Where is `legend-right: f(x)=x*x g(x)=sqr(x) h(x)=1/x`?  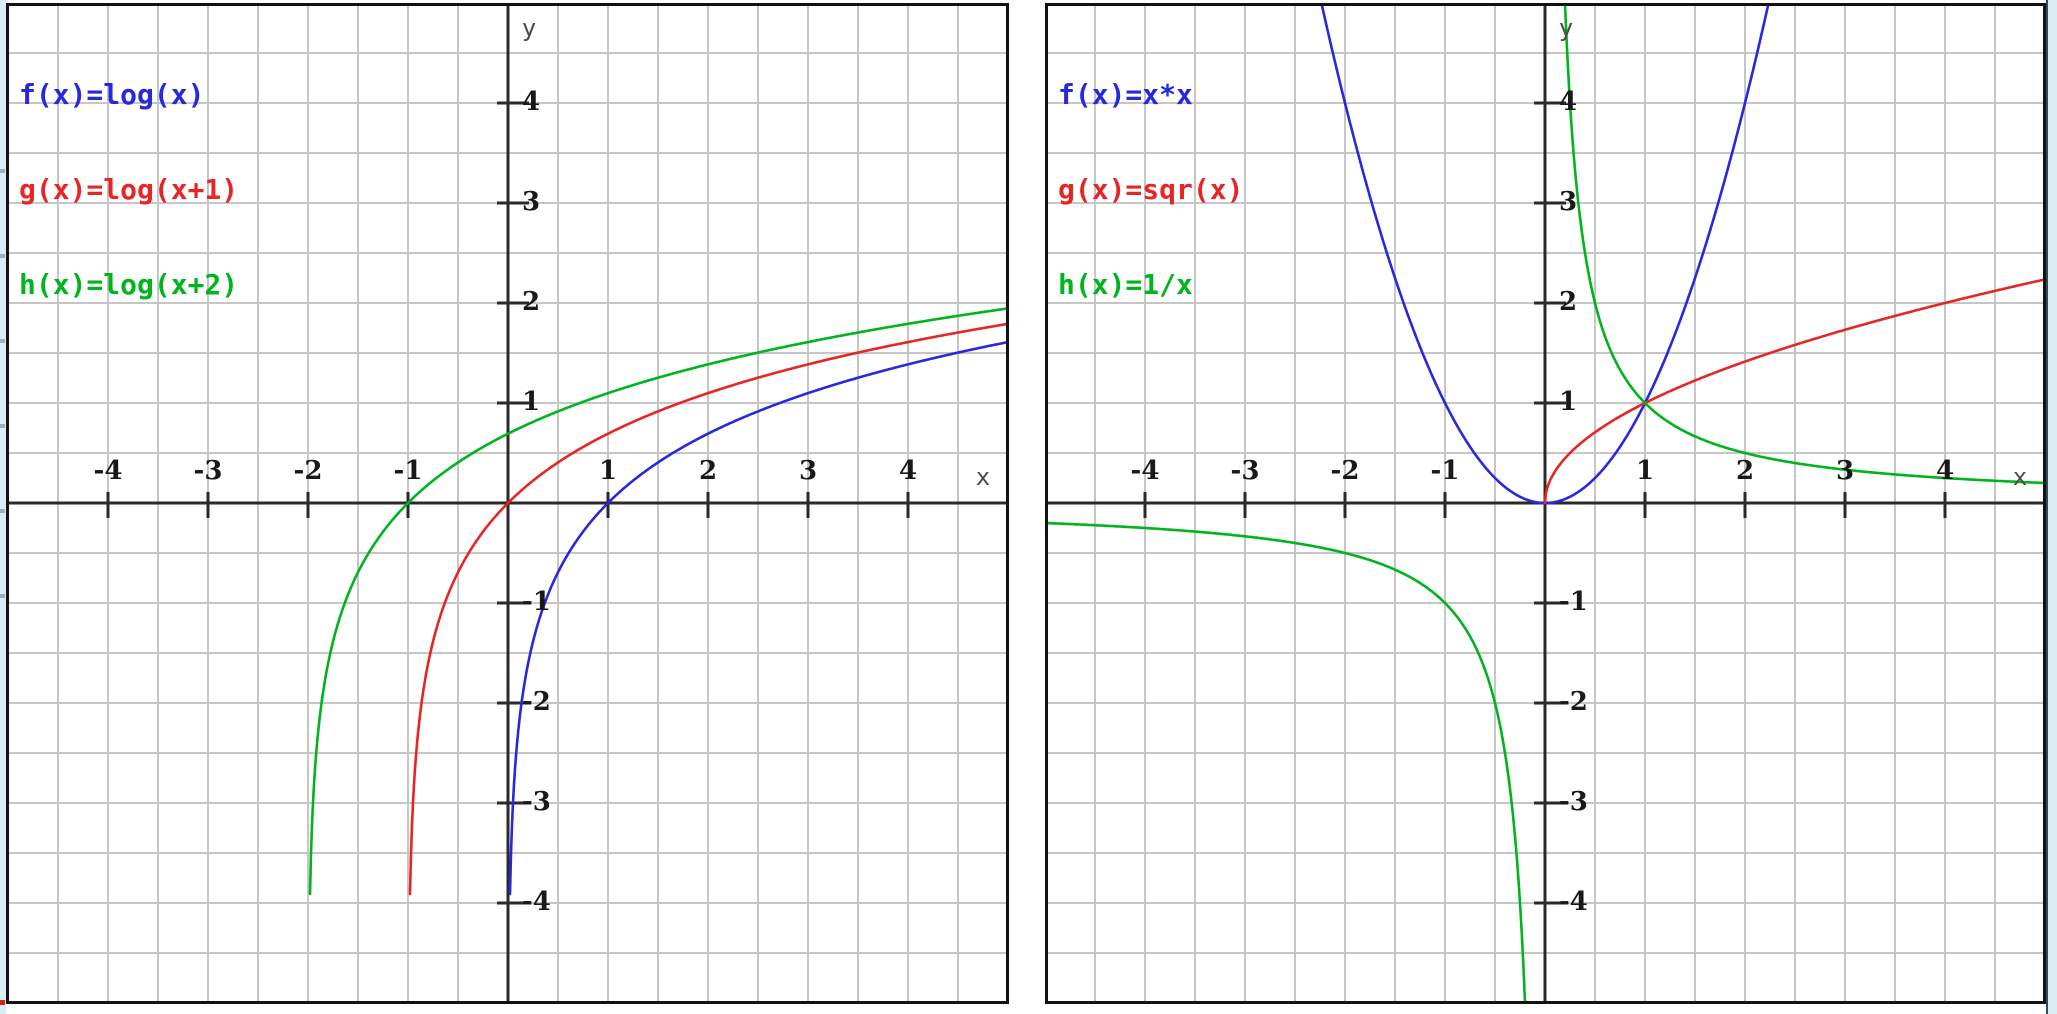
legend-right: f(x)=x*x g(x)=sqr(x) h(x)=1/x is located at coordinates (1150, 187).